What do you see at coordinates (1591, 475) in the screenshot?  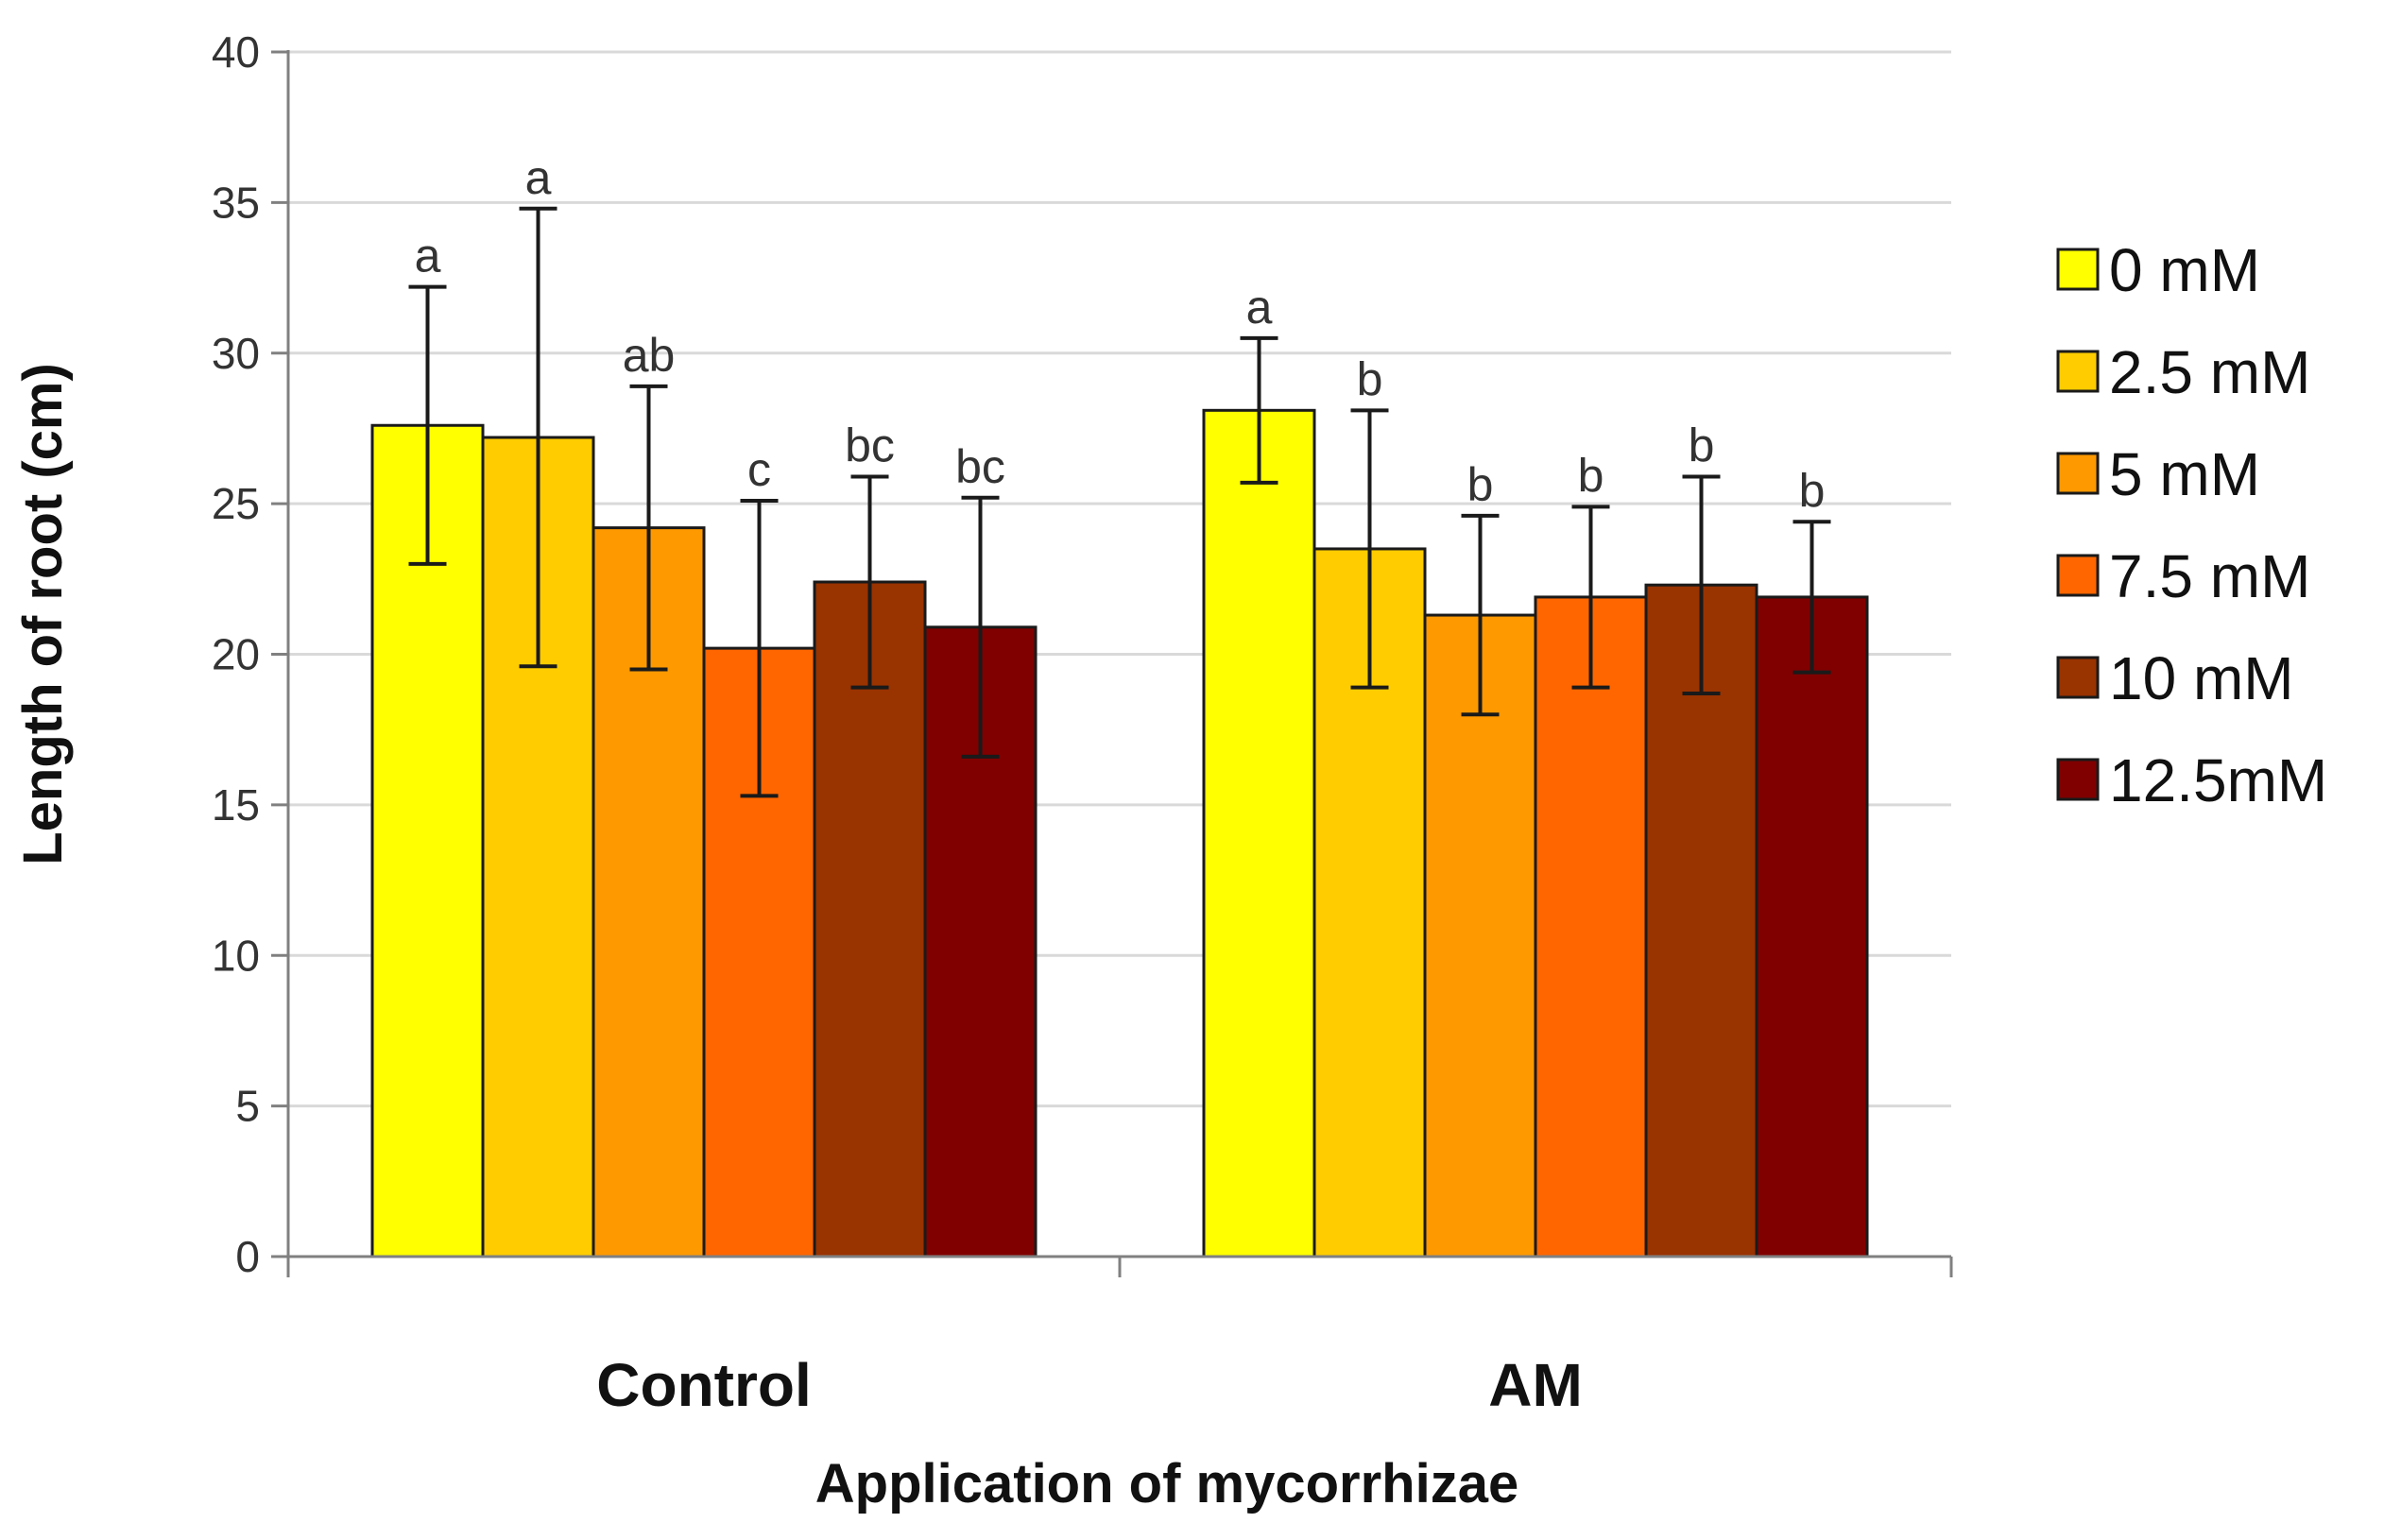 I see `significance-label-am-3: b` at bounding box center [1591, 475].